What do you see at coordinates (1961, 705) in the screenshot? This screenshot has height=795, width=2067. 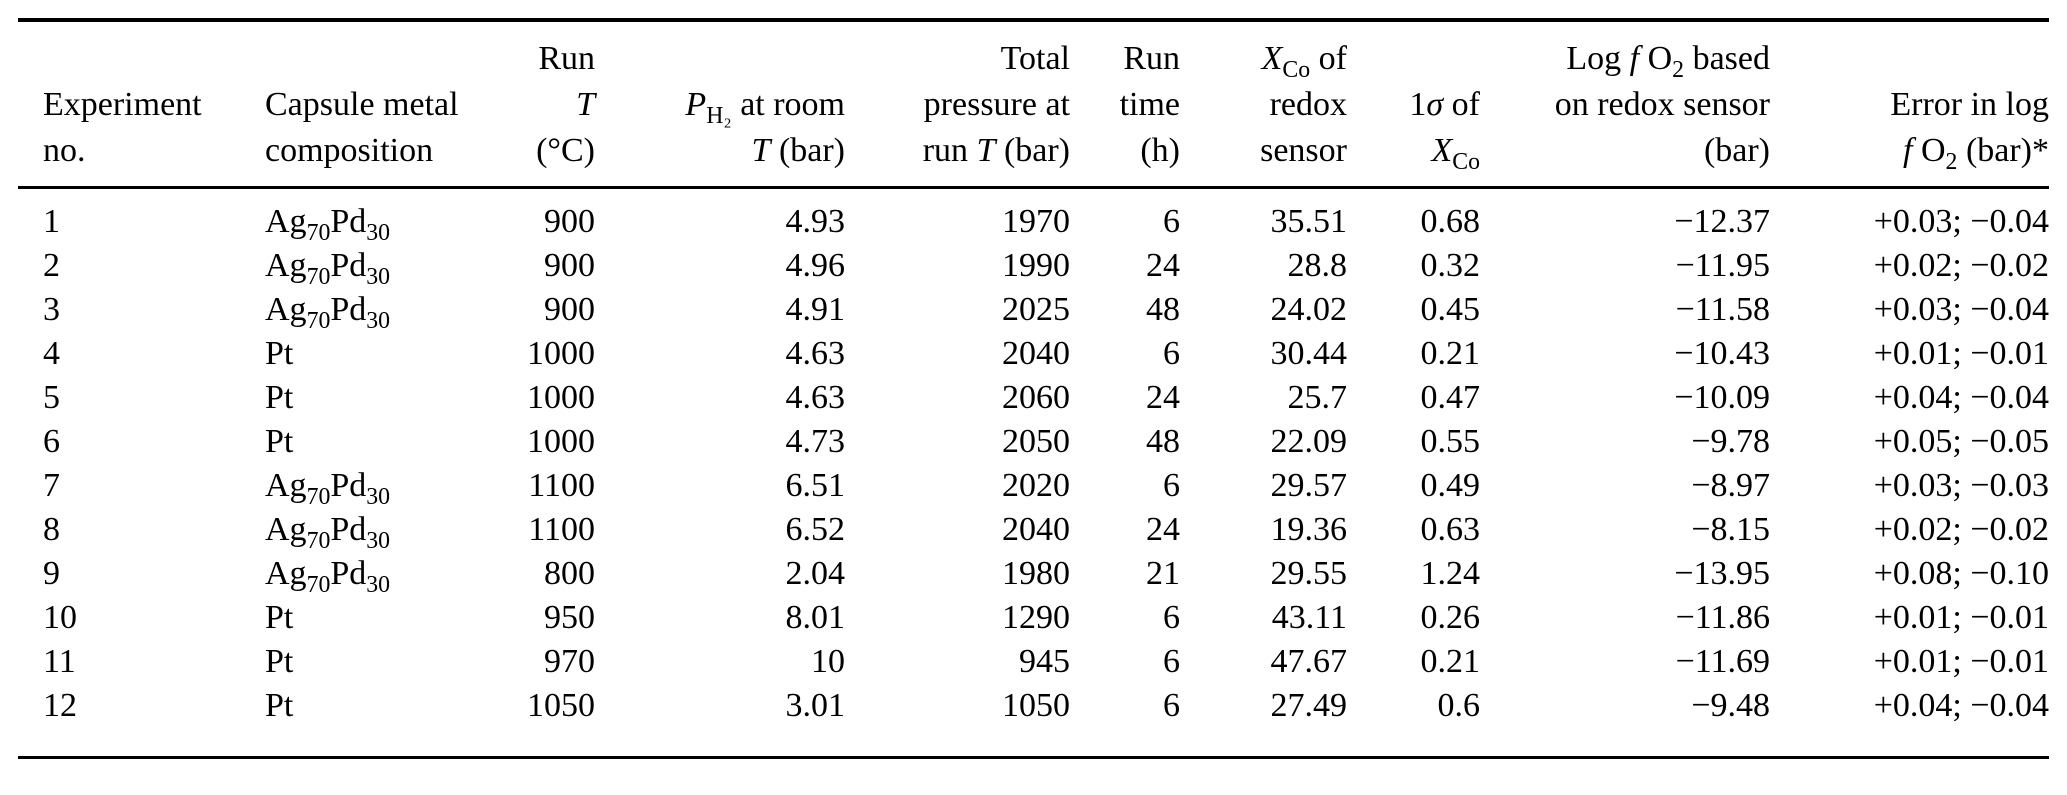 I see `cell-error-in-log-fo2: +0.04; −0.04` at bounding box center [1961, 705].